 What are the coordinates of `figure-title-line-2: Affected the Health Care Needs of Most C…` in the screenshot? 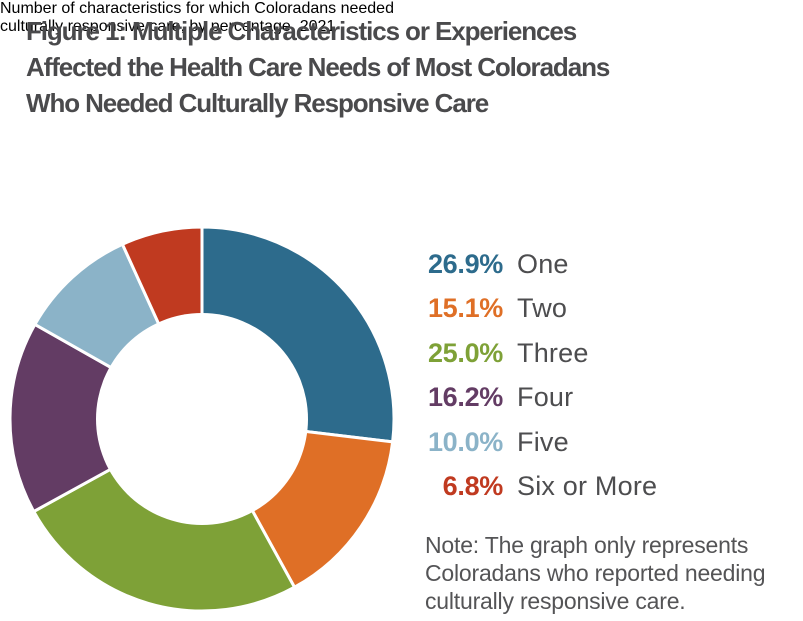 It's located at (318, 67).